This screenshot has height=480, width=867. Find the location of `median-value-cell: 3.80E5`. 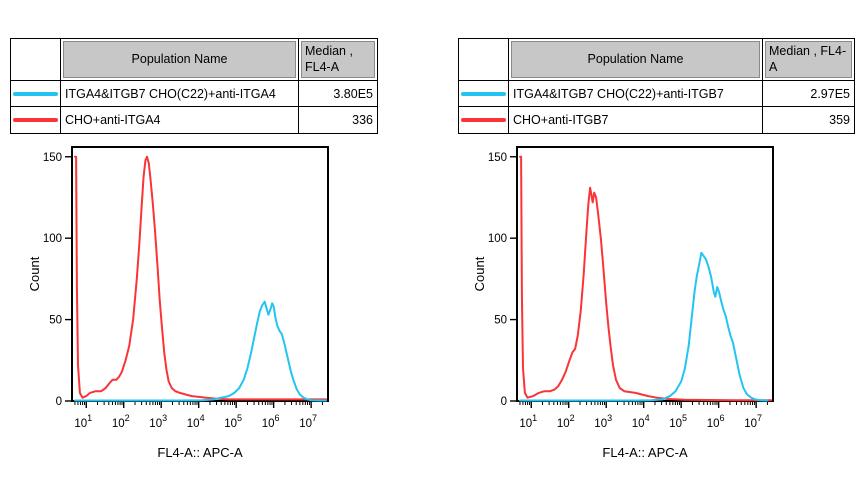

median-value-cell: 3.80E5 is located at coordinates (338, 94).